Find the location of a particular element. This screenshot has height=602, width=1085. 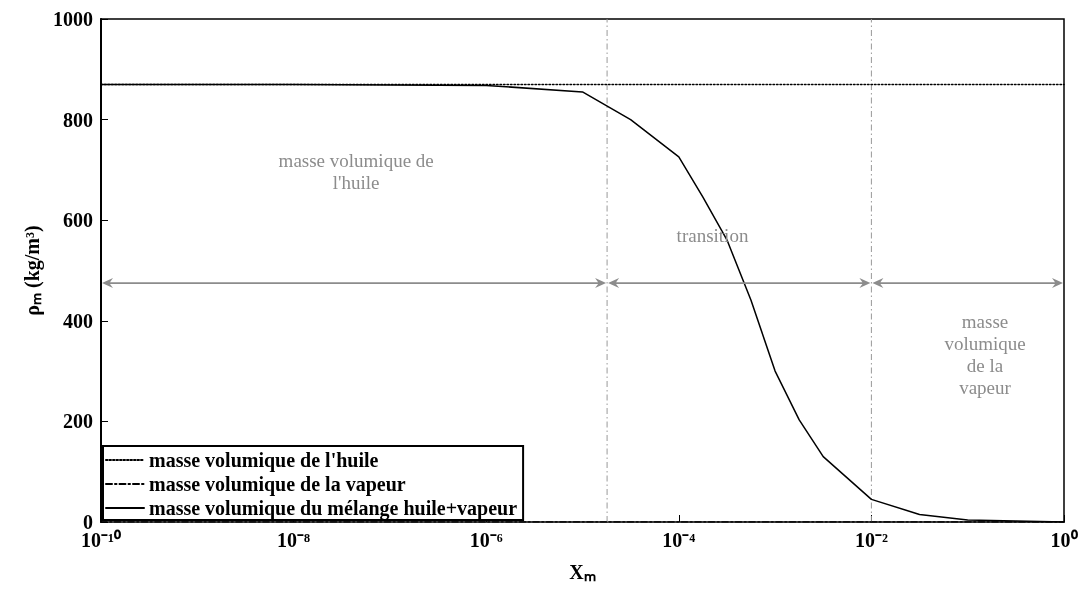

legend-label: masse volumique du mélange huile+vapeur is located at coordinates (333, 508).